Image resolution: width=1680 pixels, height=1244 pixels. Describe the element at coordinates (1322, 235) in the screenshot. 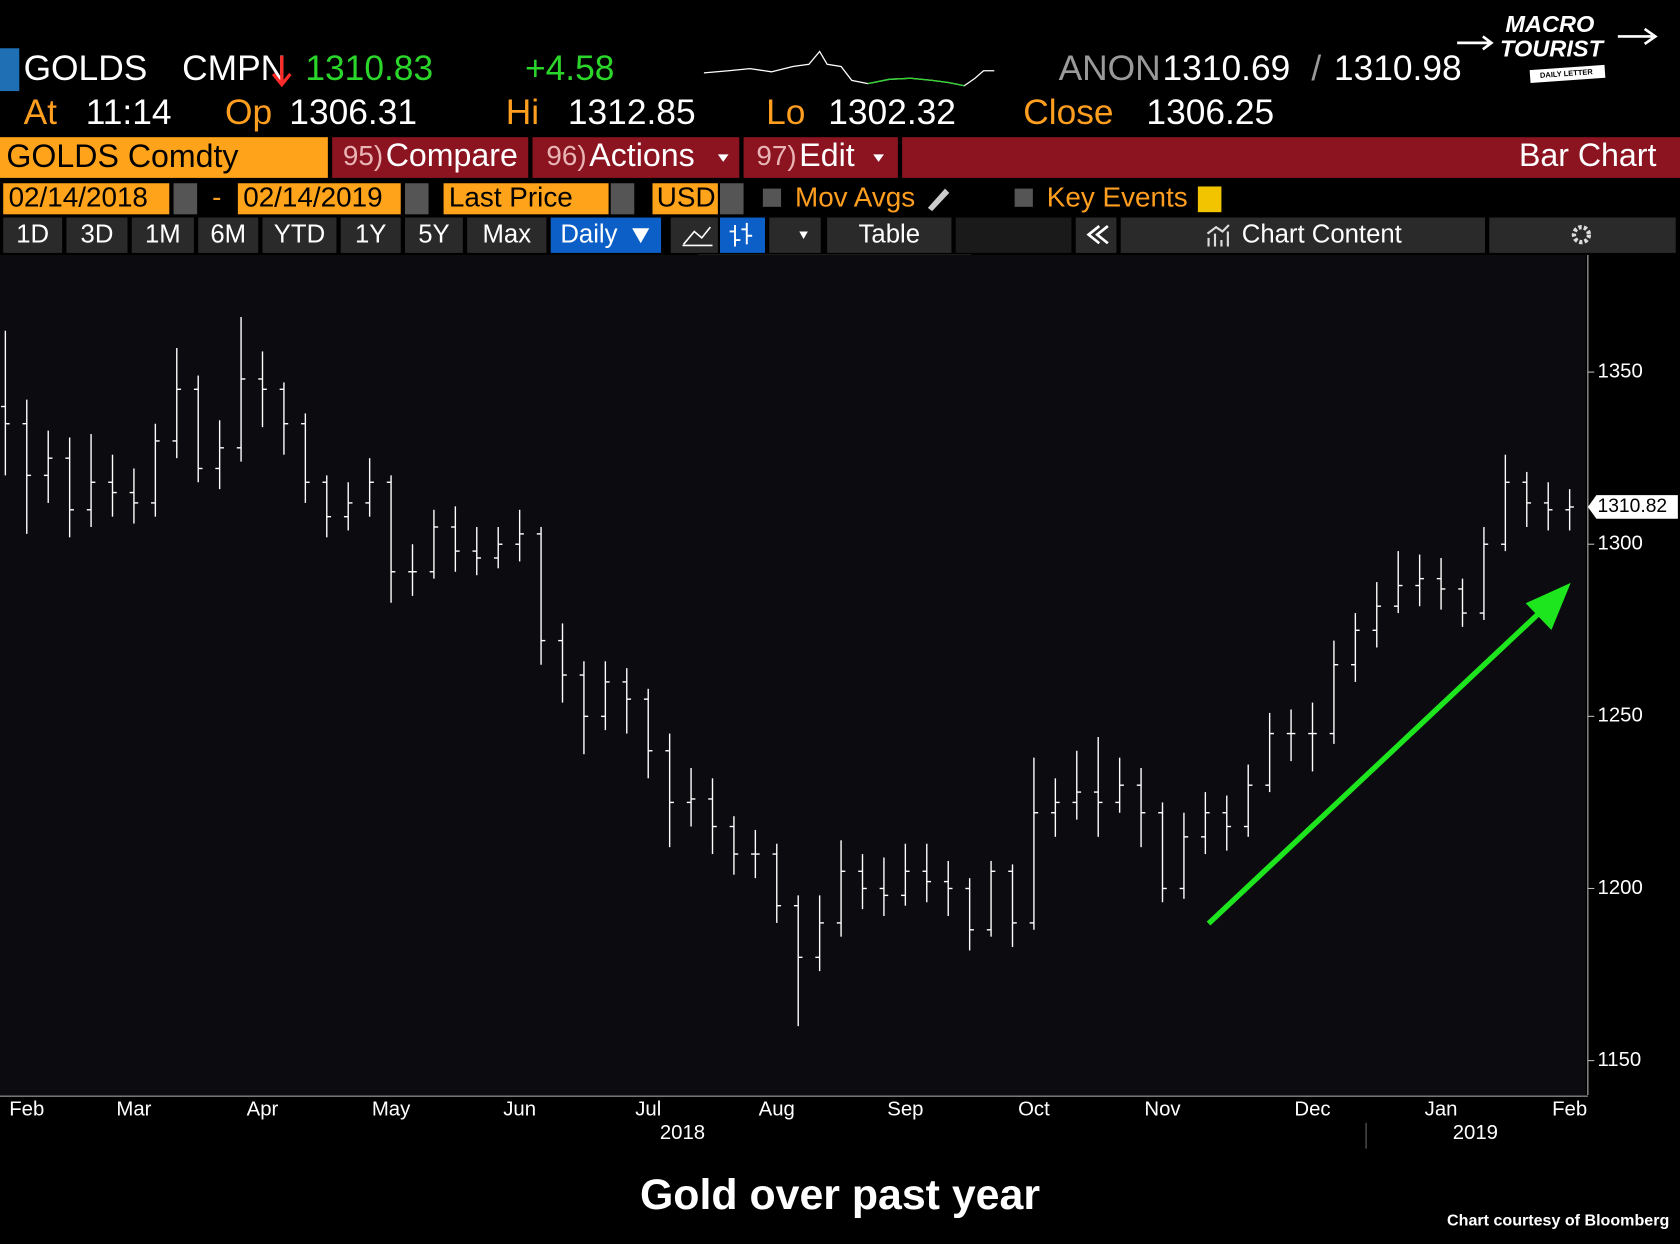

I see `chart-content-text: Chart Content` at that location.